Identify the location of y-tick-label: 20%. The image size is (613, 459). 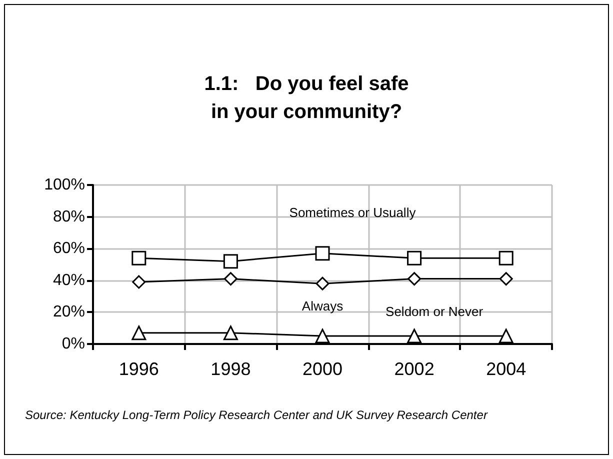
(68, 312).